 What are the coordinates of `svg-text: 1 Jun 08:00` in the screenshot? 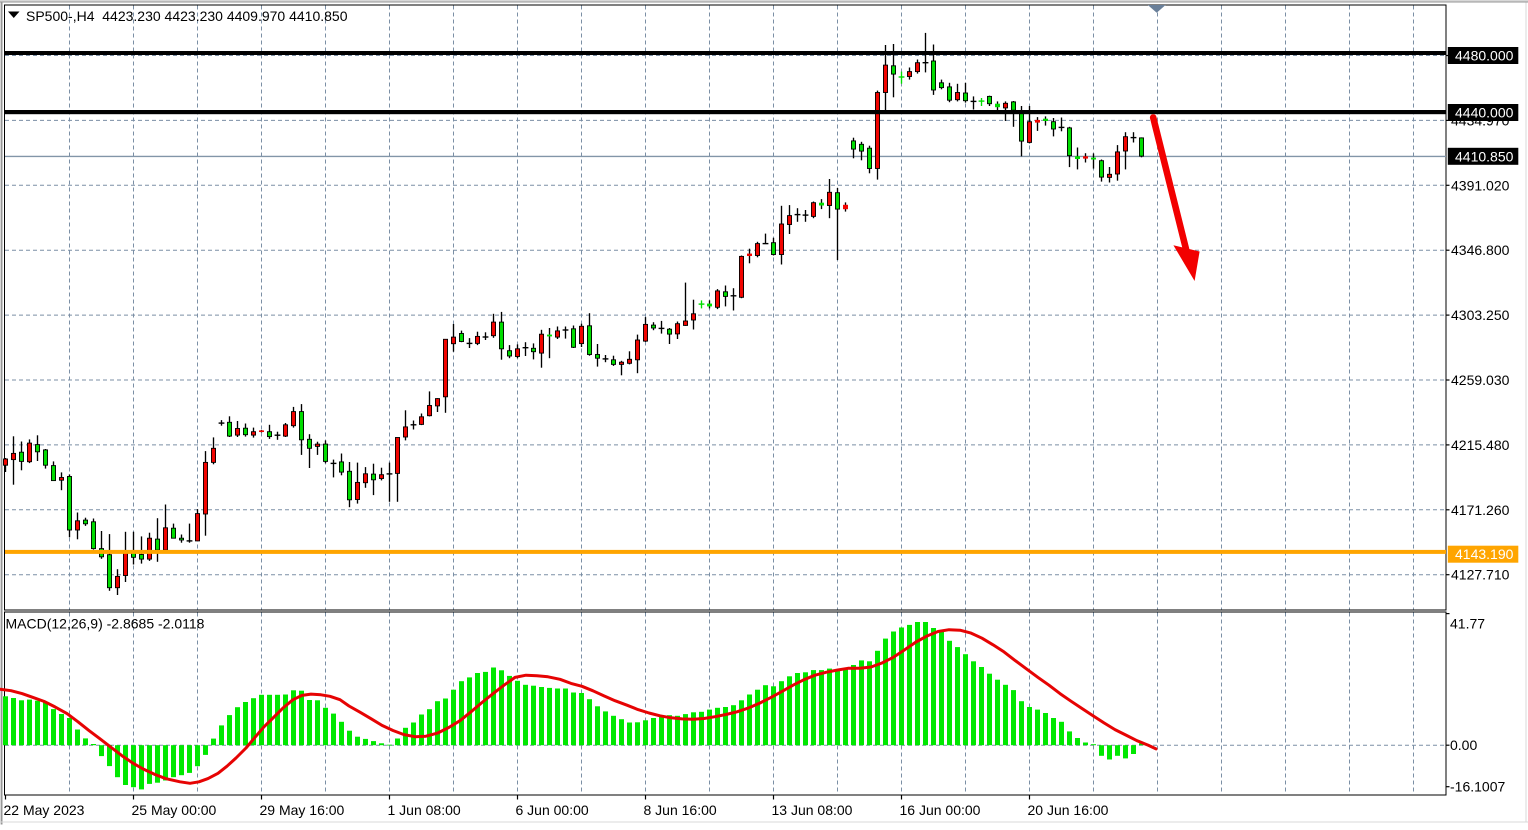 It's located at (424, 810).